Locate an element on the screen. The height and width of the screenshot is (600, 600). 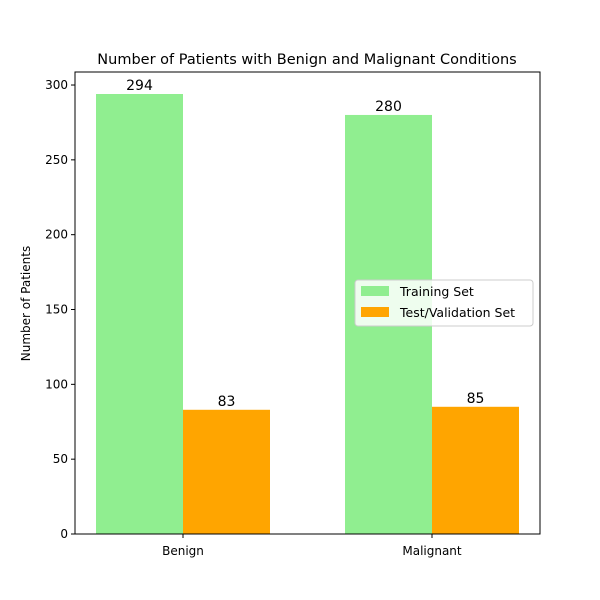
data-label-benign-test-validation: 83 is located at coordinates (227, 402).